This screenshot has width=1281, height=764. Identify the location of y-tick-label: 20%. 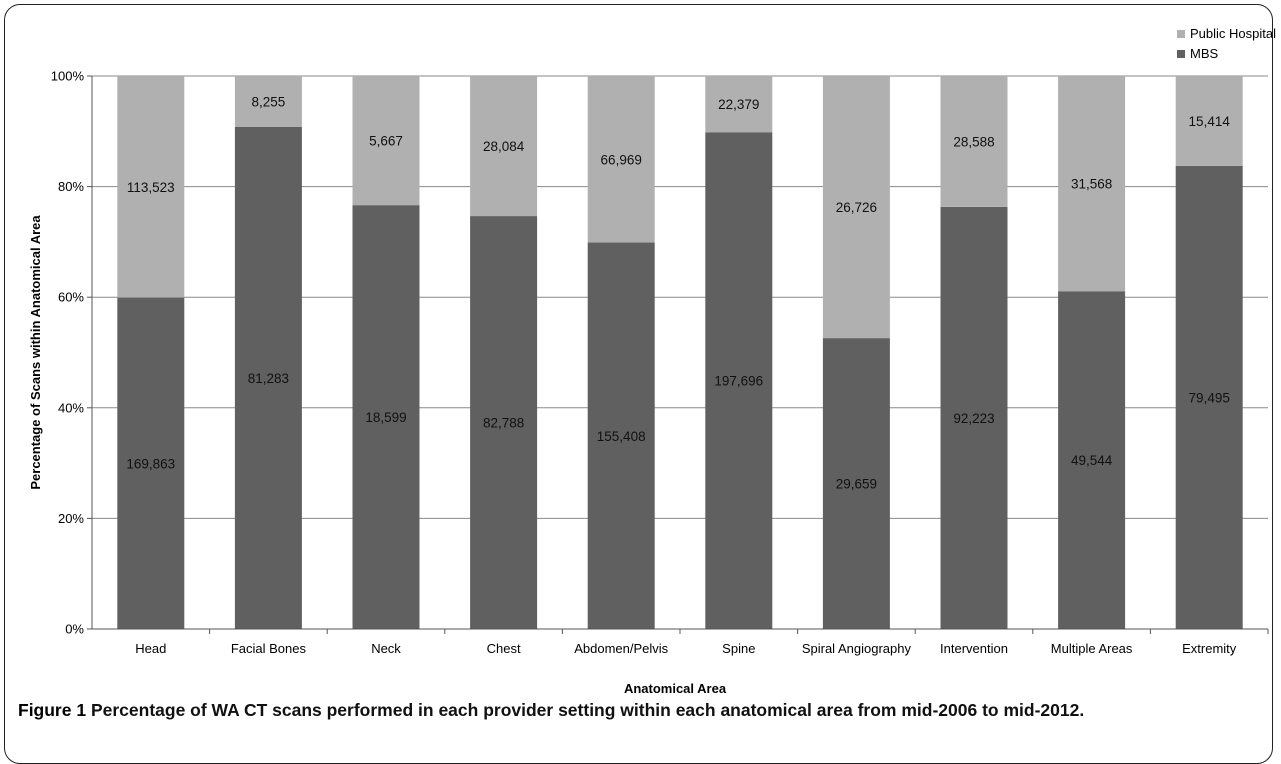
(71, 518).